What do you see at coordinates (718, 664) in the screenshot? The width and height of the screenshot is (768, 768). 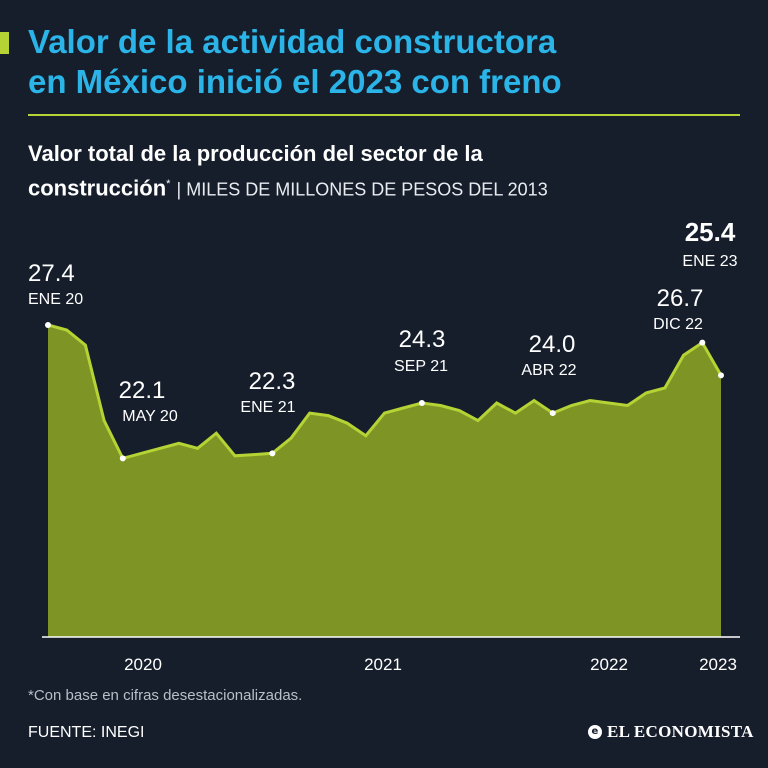 I see `x-tick-label: 2023` at bounding box center [718, 664].